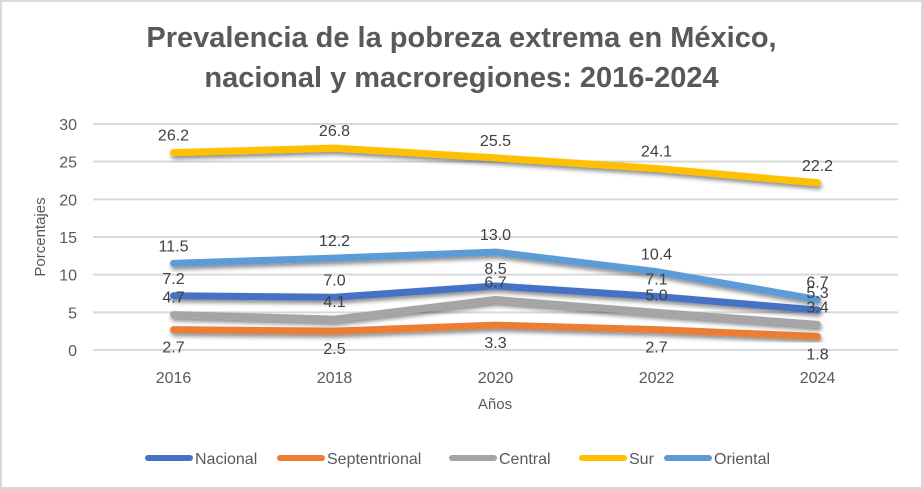 The width and height of the screenshot is (923, 489). I want to click on data-label-central: 6.7, so click(495, 283).